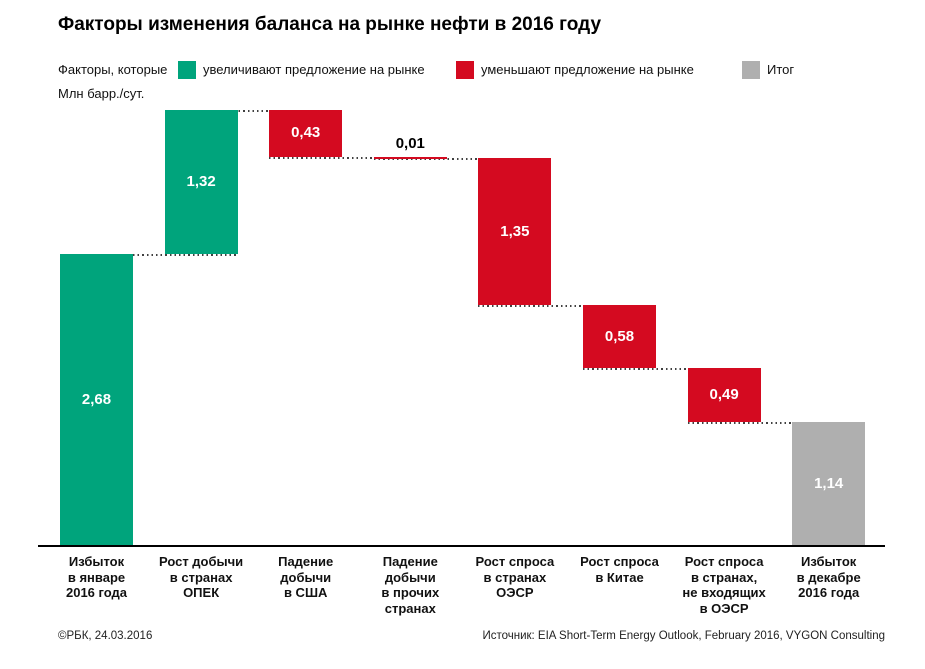 The image size is (925, 669). What do you see at coordinates (314, 69) in the screenshot?
I see `legend-item-label: увеличивают предложение на рынке` at bounding box center [314, 69].